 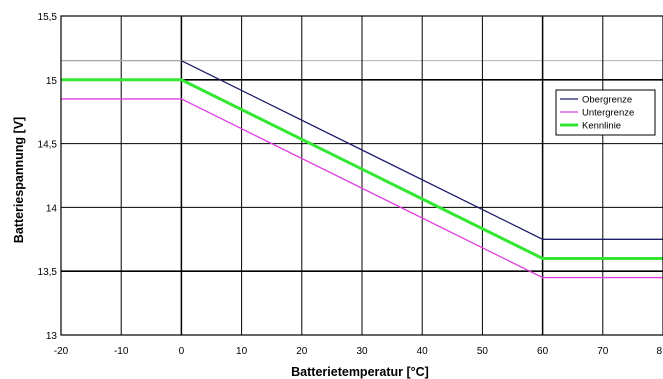 I want to click on x-tick-label: 50, so click(x=483, y=351).